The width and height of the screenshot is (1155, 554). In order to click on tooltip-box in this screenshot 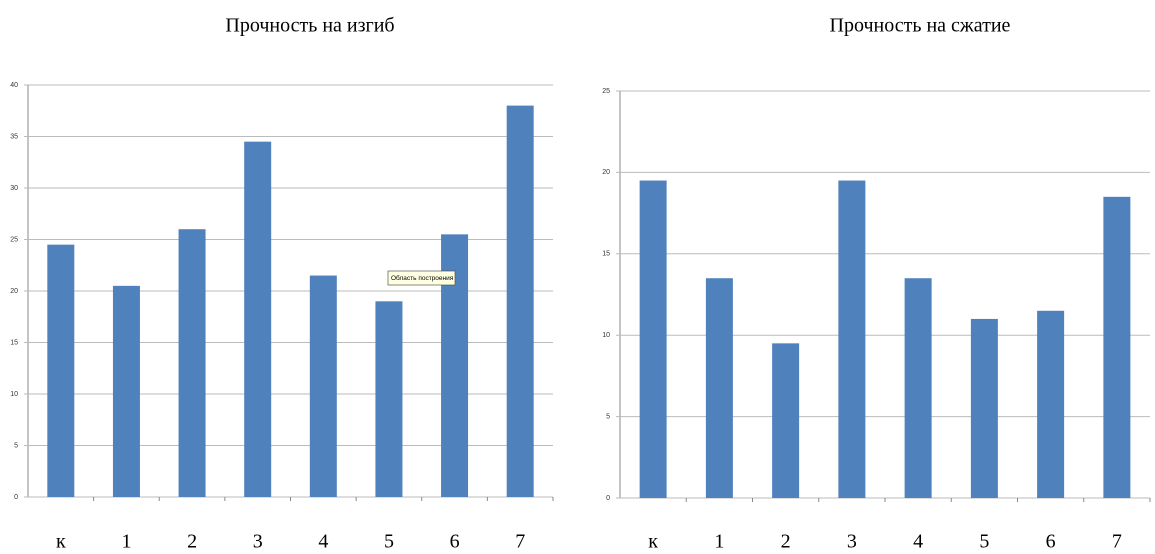, I will do `click(421, 278)`.